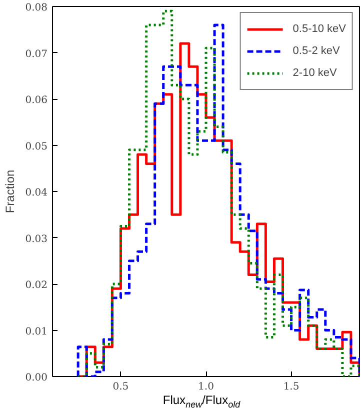 This screenshot has height=418, width=363. I want to click on x-tick-label: 1.0, so click(206, 387).